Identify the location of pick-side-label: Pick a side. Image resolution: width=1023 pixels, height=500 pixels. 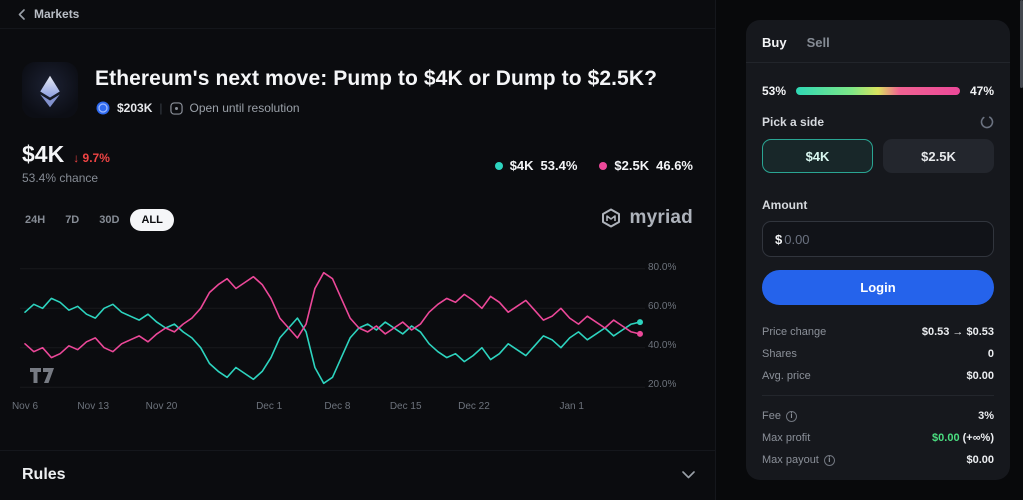
(793, 122).